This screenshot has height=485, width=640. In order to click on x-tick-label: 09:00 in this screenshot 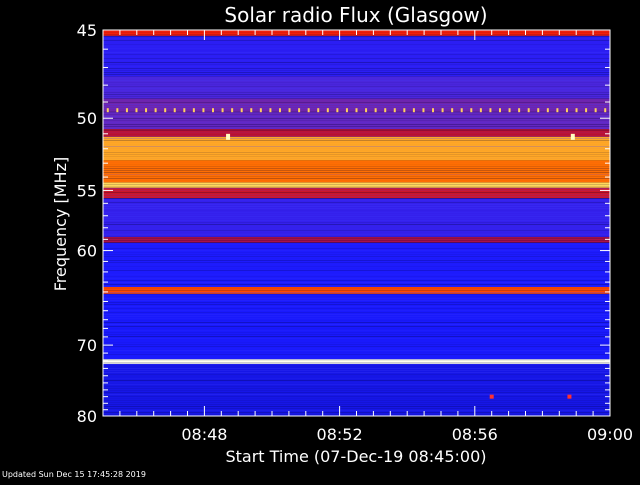, I will do `click(610, 434)`.